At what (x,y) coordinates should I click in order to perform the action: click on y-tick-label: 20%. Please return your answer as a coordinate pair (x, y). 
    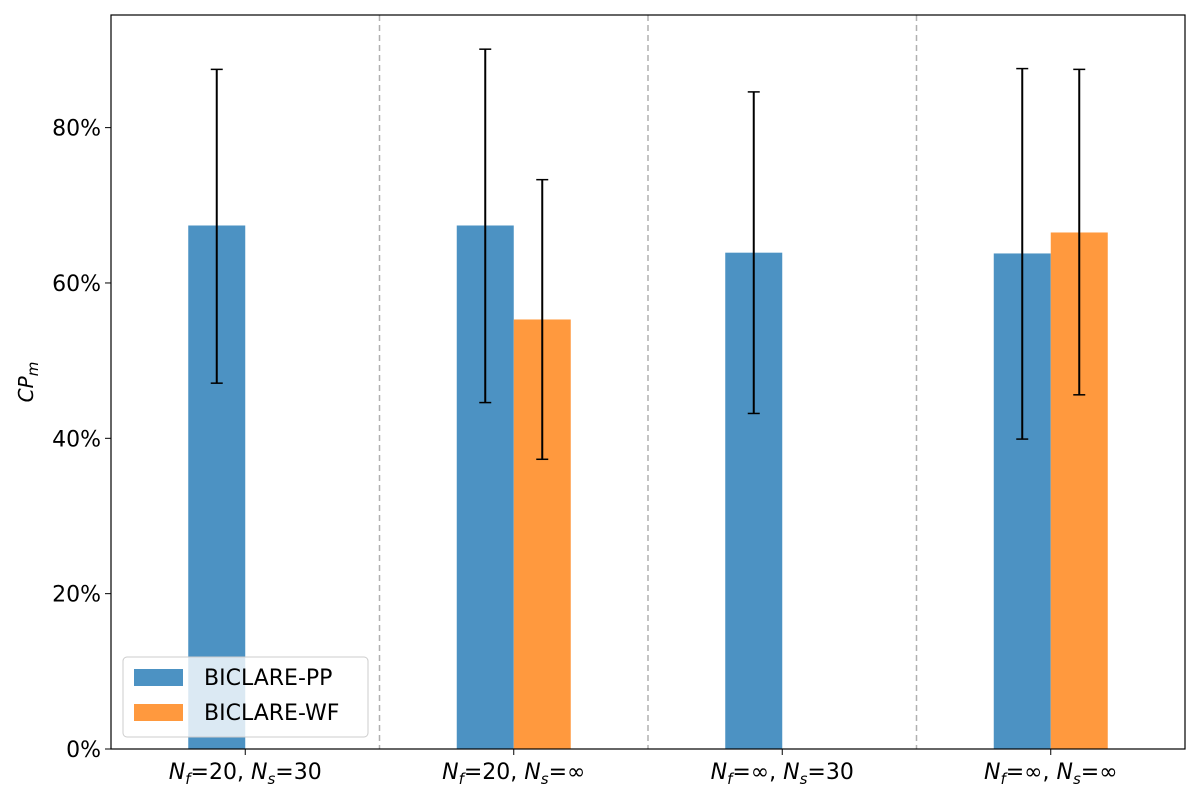
    Looking at the image, I should click on (76, 595).